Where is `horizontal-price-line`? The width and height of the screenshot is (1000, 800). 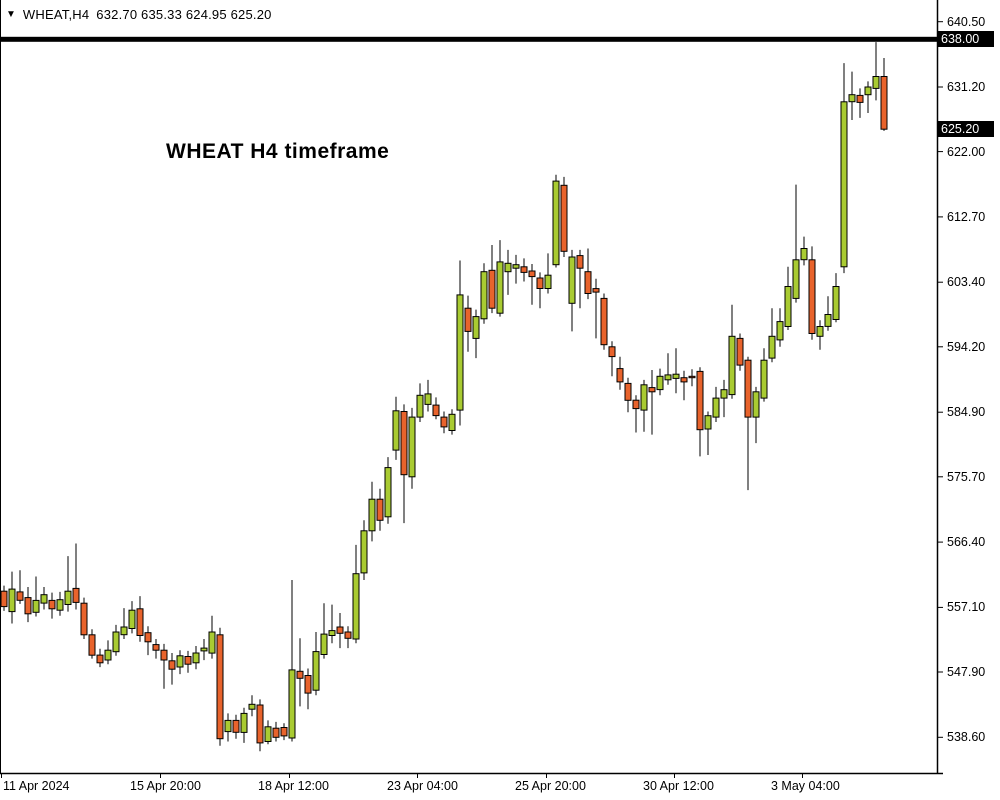 horizontal-price-line is located at coordinates (470, 39).